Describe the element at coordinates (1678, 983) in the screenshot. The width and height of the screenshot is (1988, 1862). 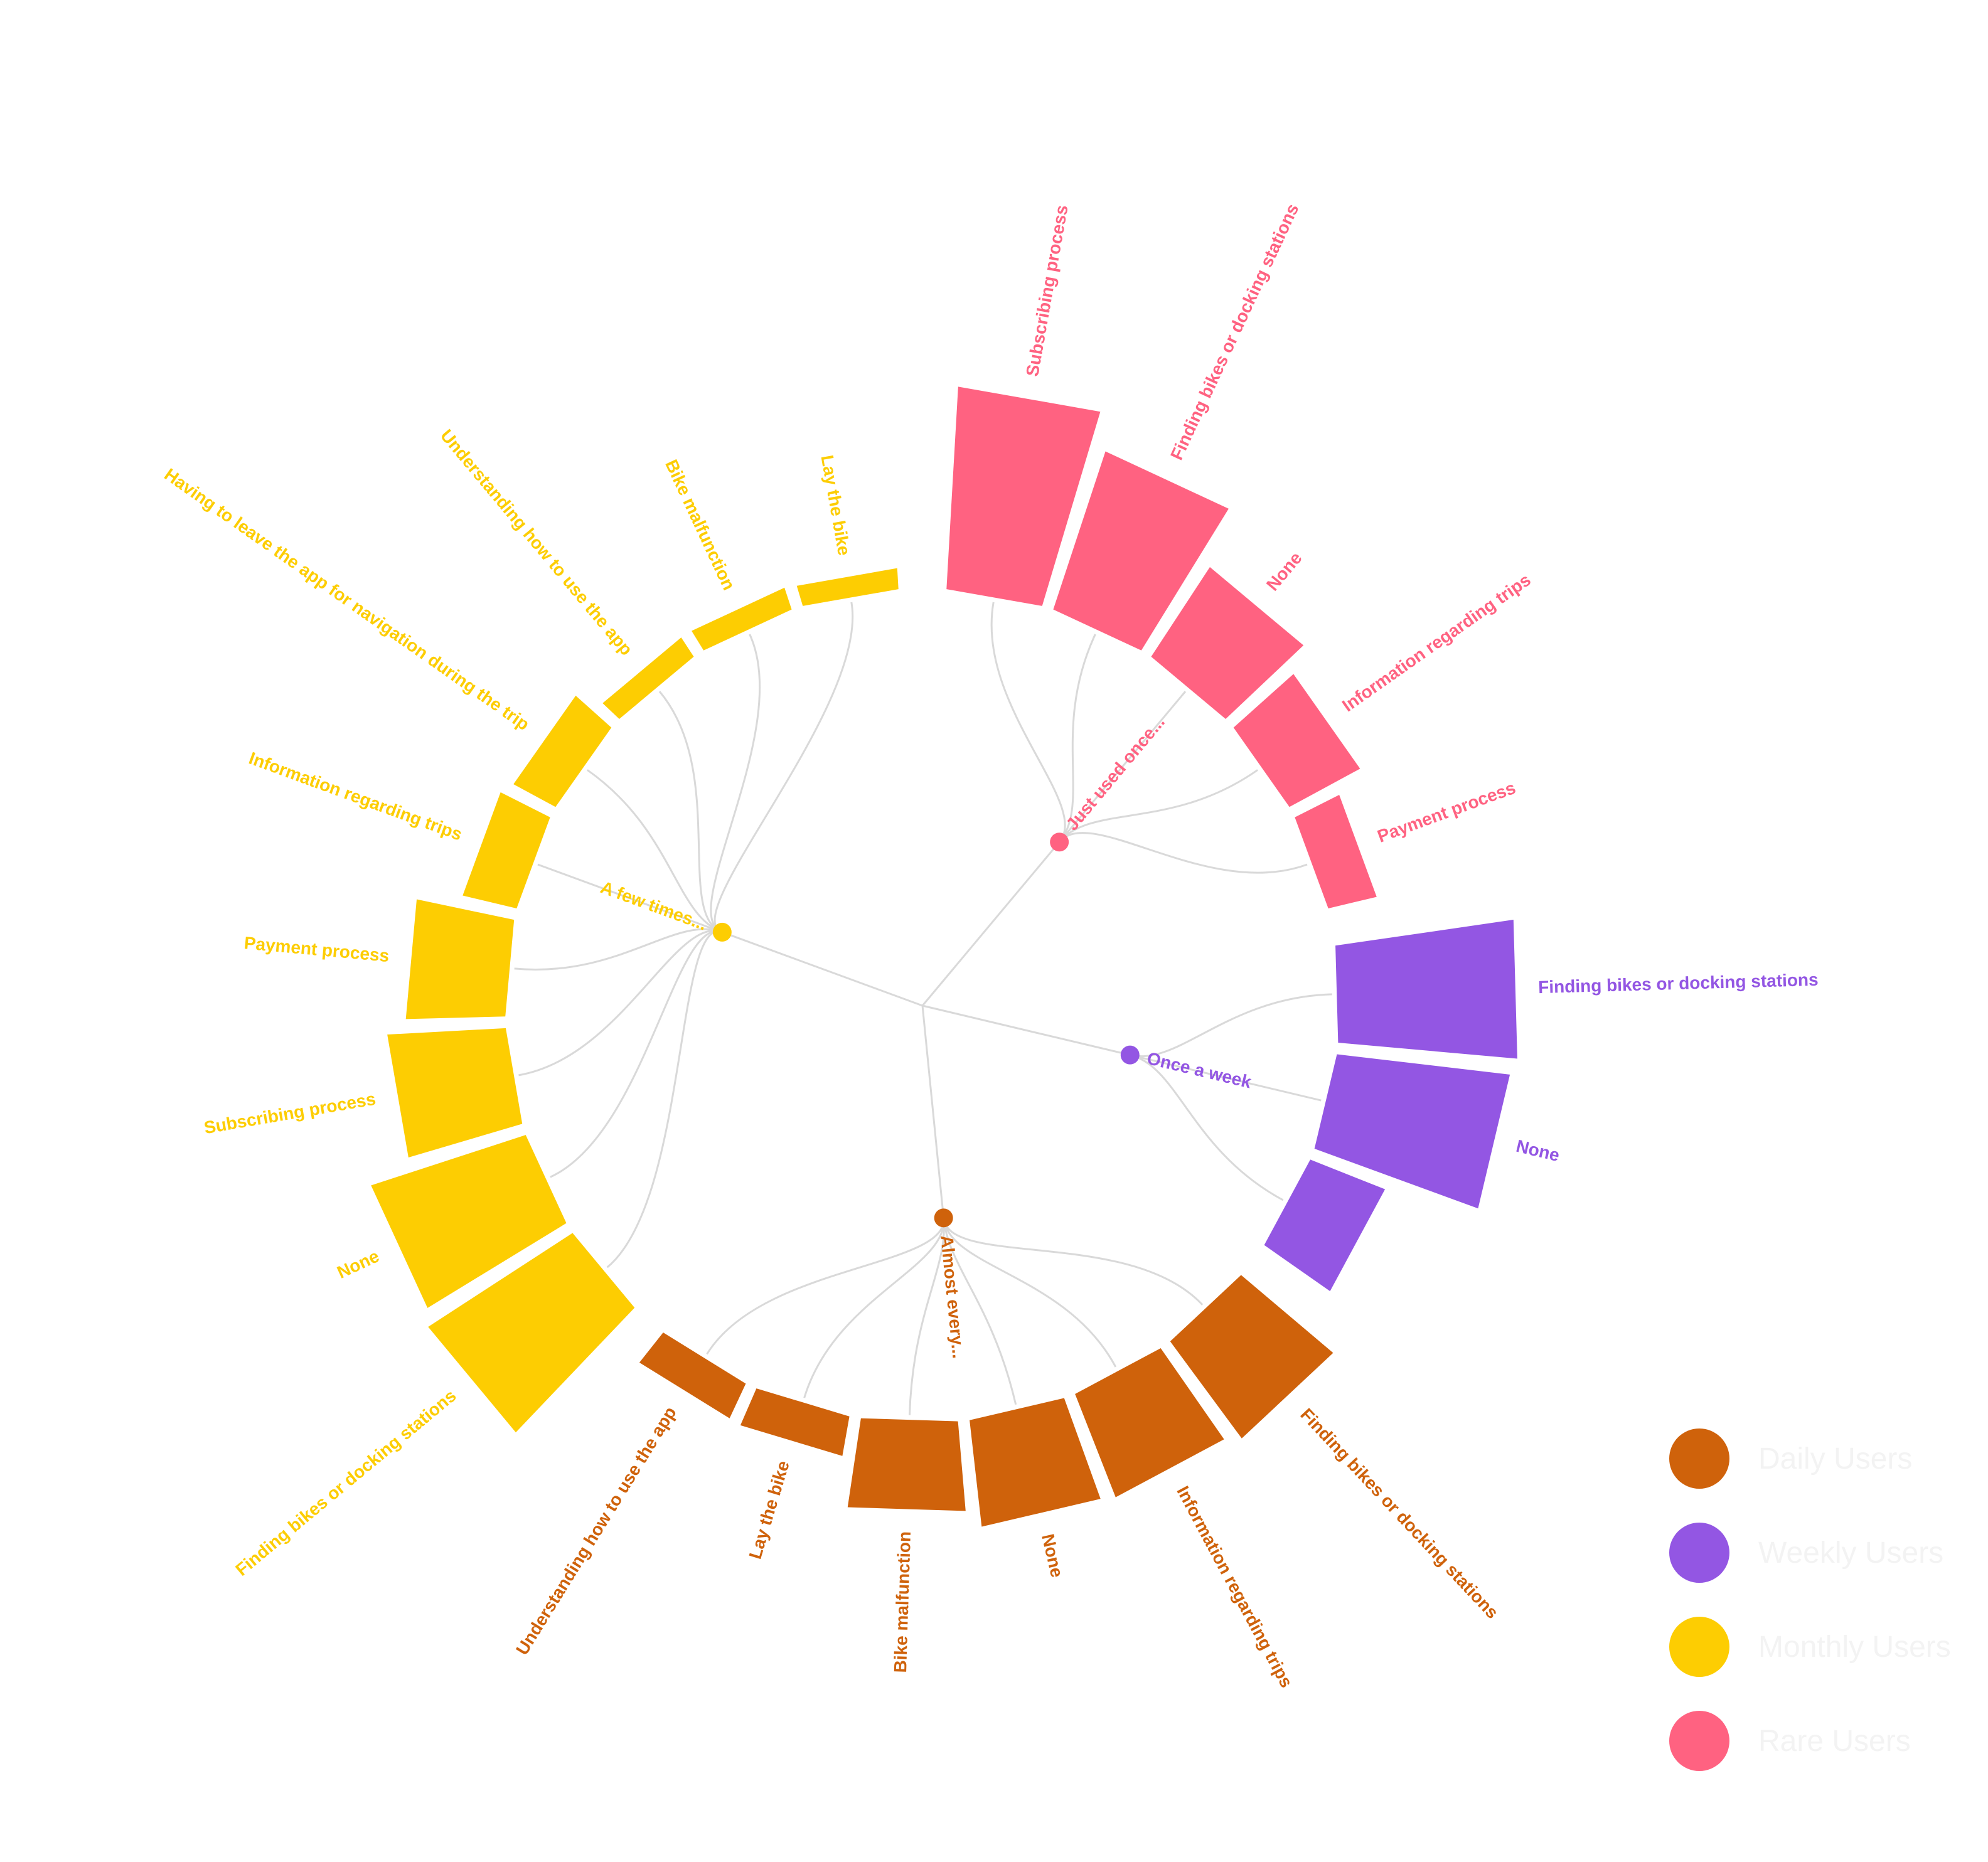
I see `bar-label-weekly-users-finding-bikes-or-docking-stations: Finding bikes or docking stations` at that location.